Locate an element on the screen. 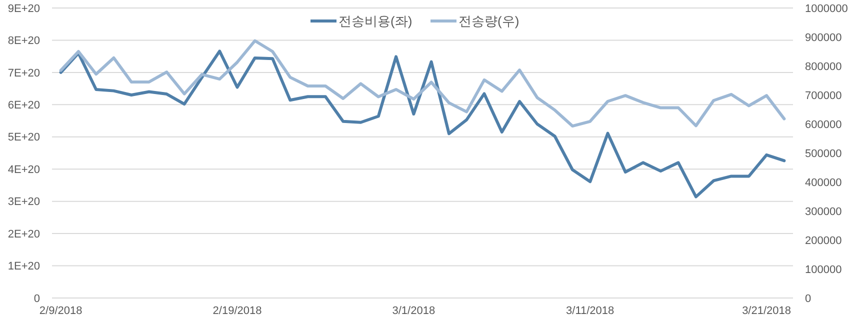 The height and width of the screenshot is (324, 861). y-tick-label: 8E+20 is located at coordinates (24, 41).